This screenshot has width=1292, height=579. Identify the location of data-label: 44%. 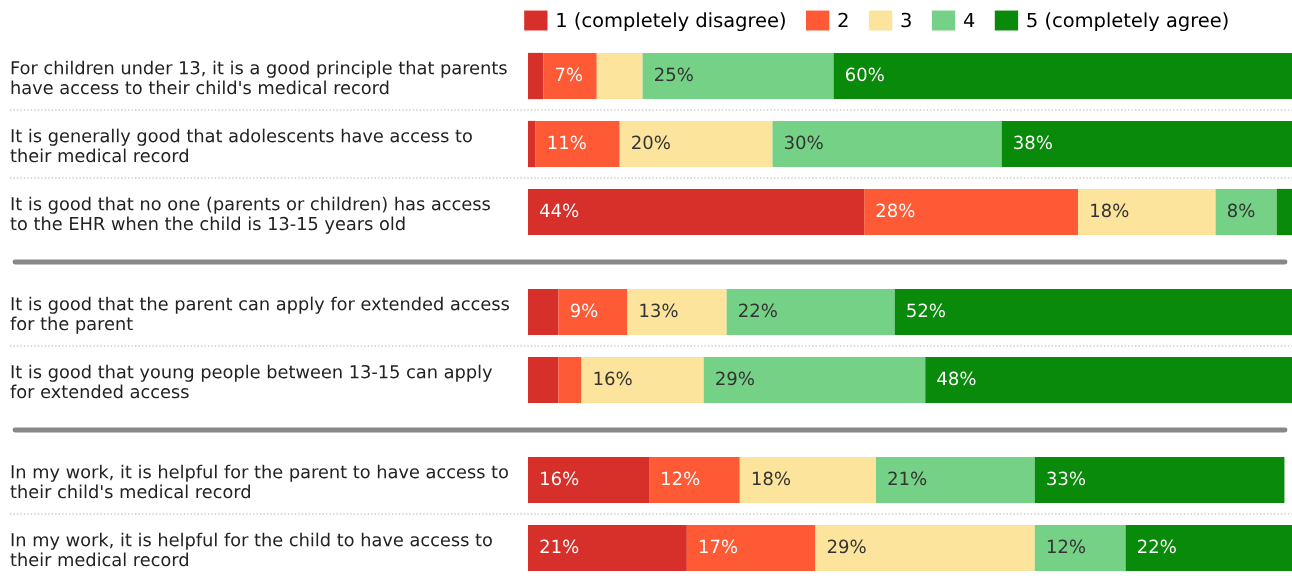
(559, 210).